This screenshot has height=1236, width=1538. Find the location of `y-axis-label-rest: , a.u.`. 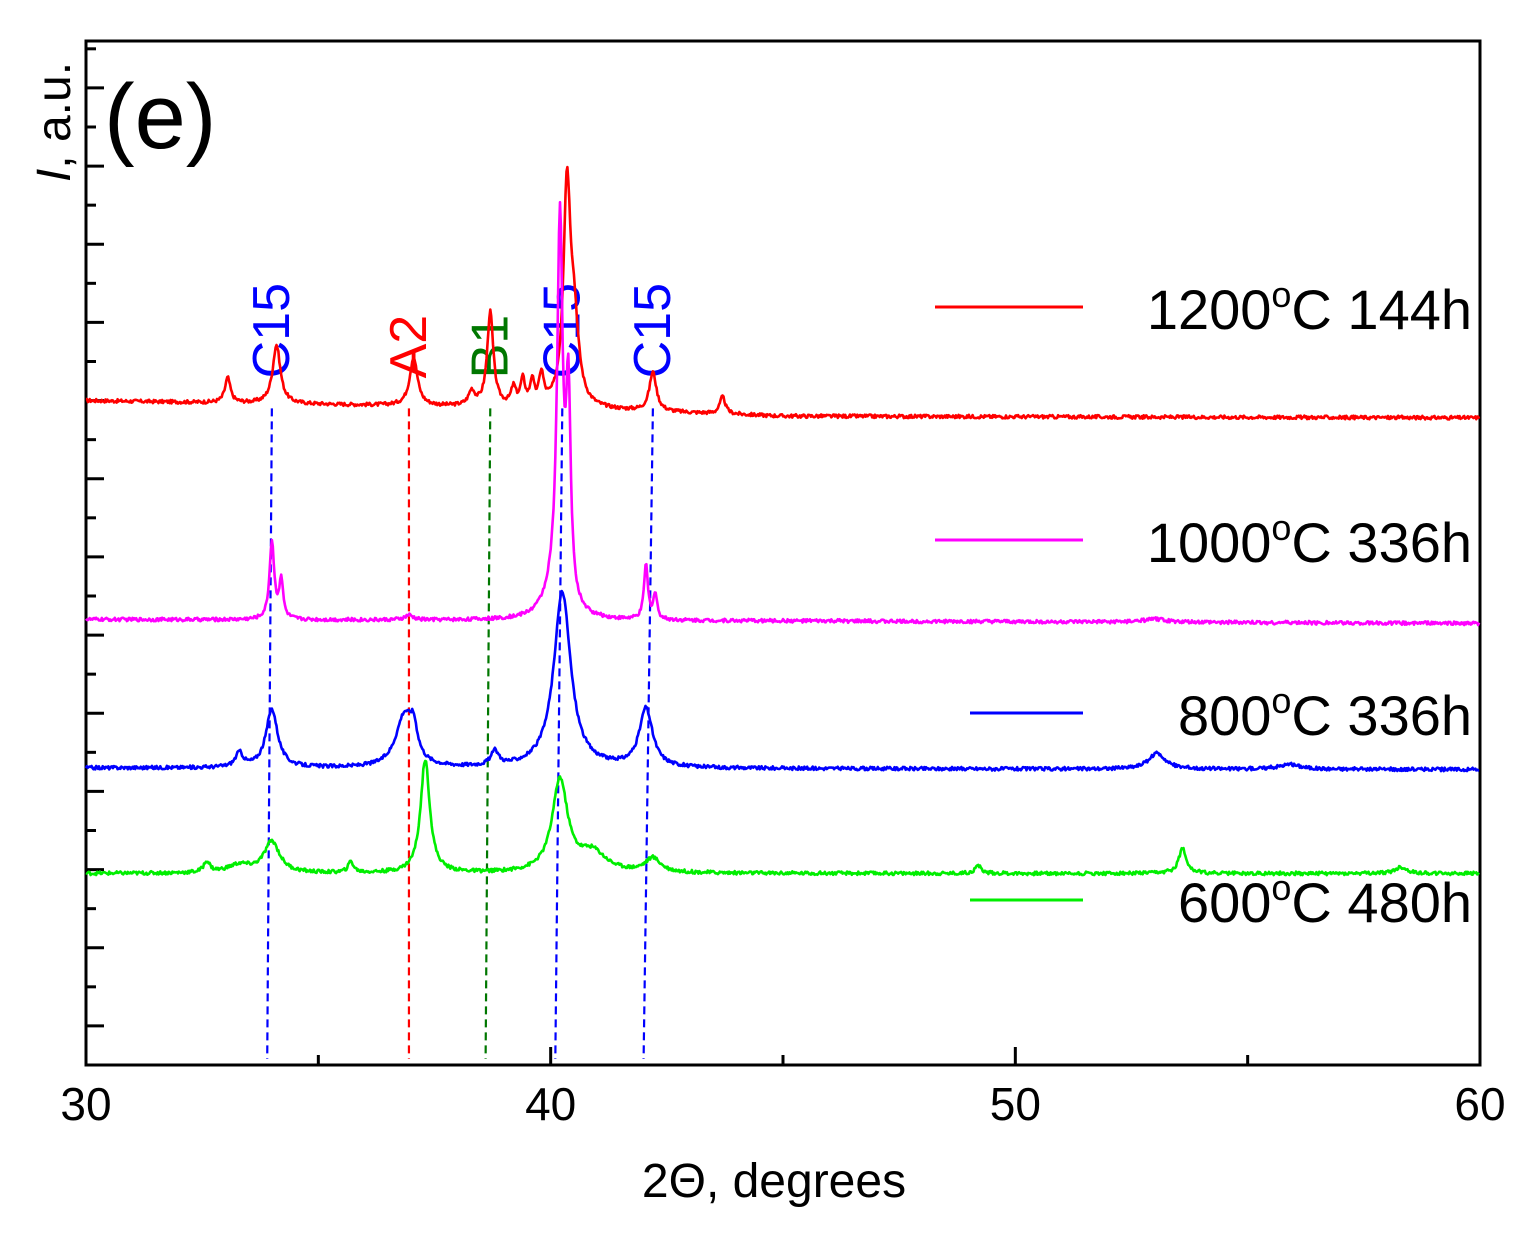

y-axis-label-rest: , a.u. is located at coordinates (54, 115).